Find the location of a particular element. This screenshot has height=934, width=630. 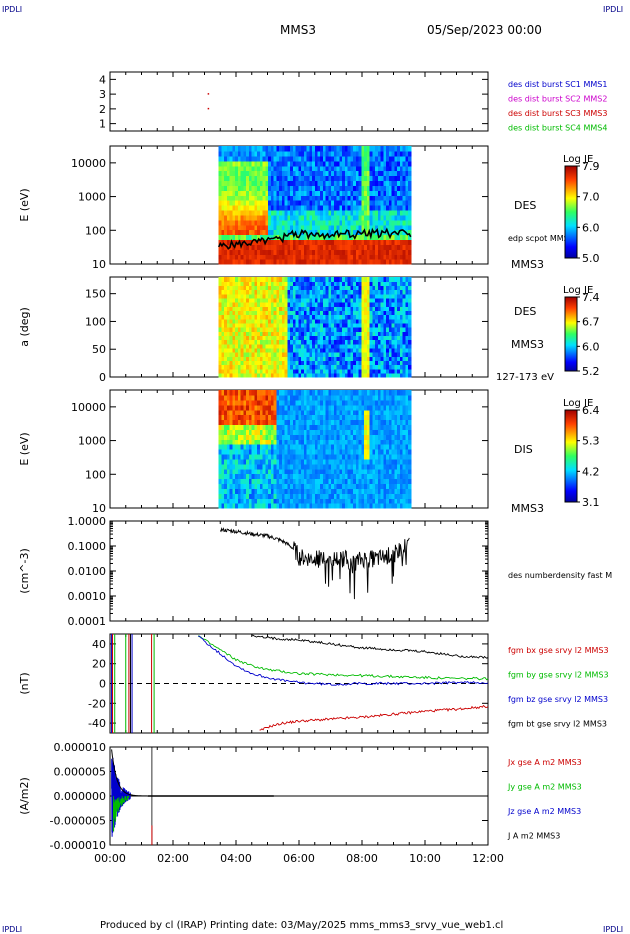

side-label: DES is located at coordinates (525, 205).